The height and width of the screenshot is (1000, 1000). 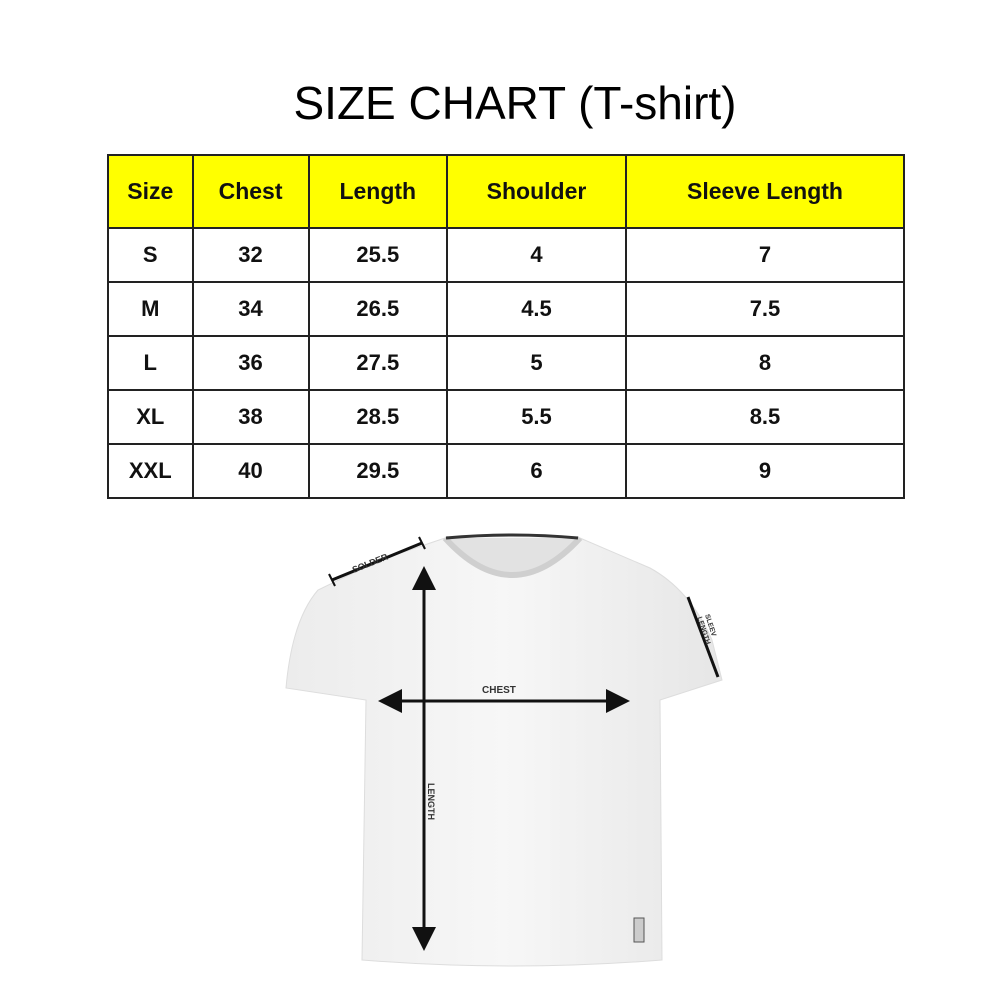 What do you see at coordinates (536, 309) in the screenshot?
I see `table-cell: 4.5` at bounding box center [536, 309].